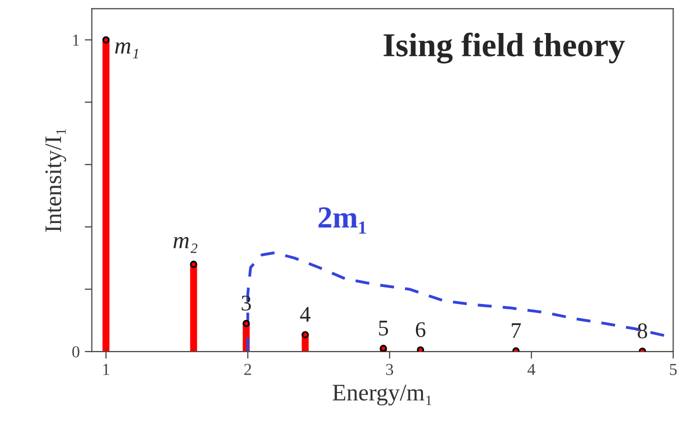 The height and width of the screenshot is (434, 680). I want to click on annotation: 5, so click(383, 328).